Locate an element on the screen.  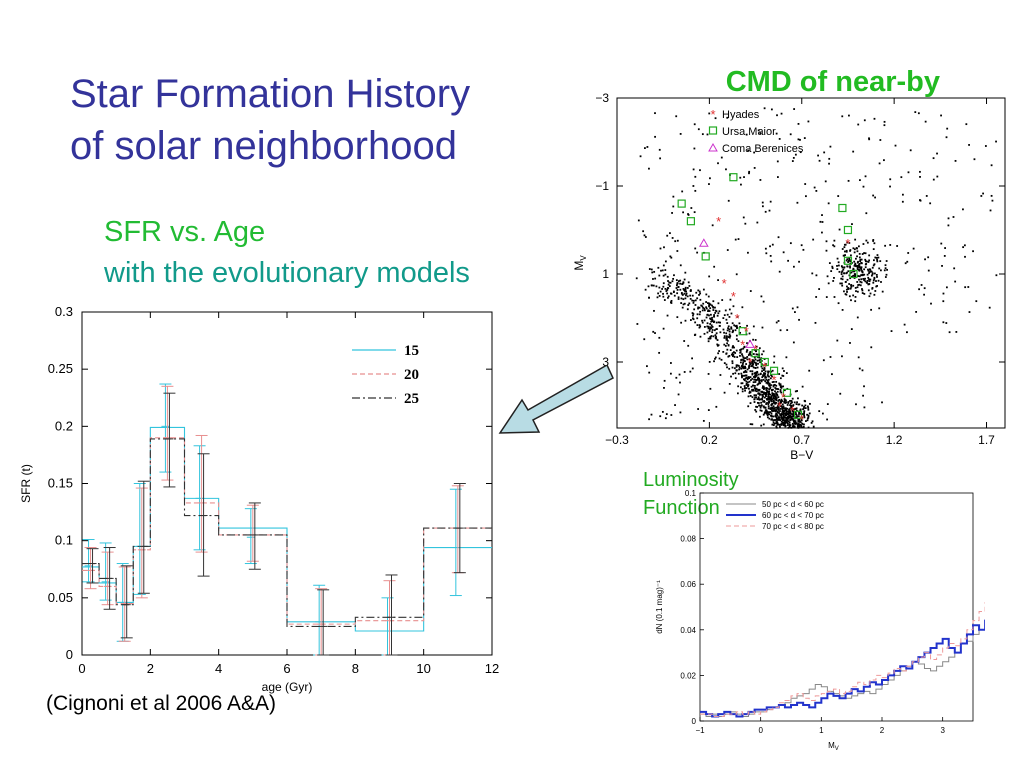
y-tick-label: 0.08 is located at coordinates (688, 539).